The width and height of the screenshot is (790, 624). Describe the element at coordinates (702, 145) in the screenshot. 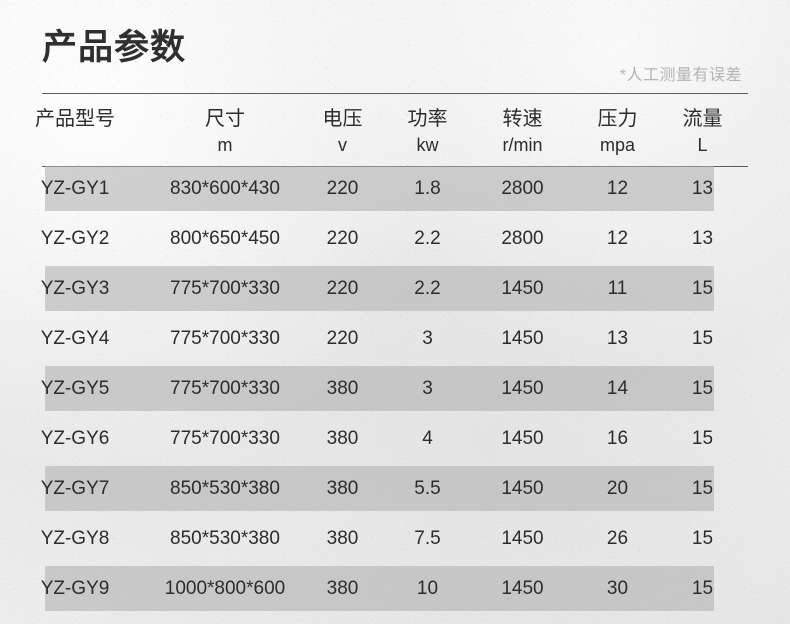

I see `column-header-flow-unit: L` at that location.